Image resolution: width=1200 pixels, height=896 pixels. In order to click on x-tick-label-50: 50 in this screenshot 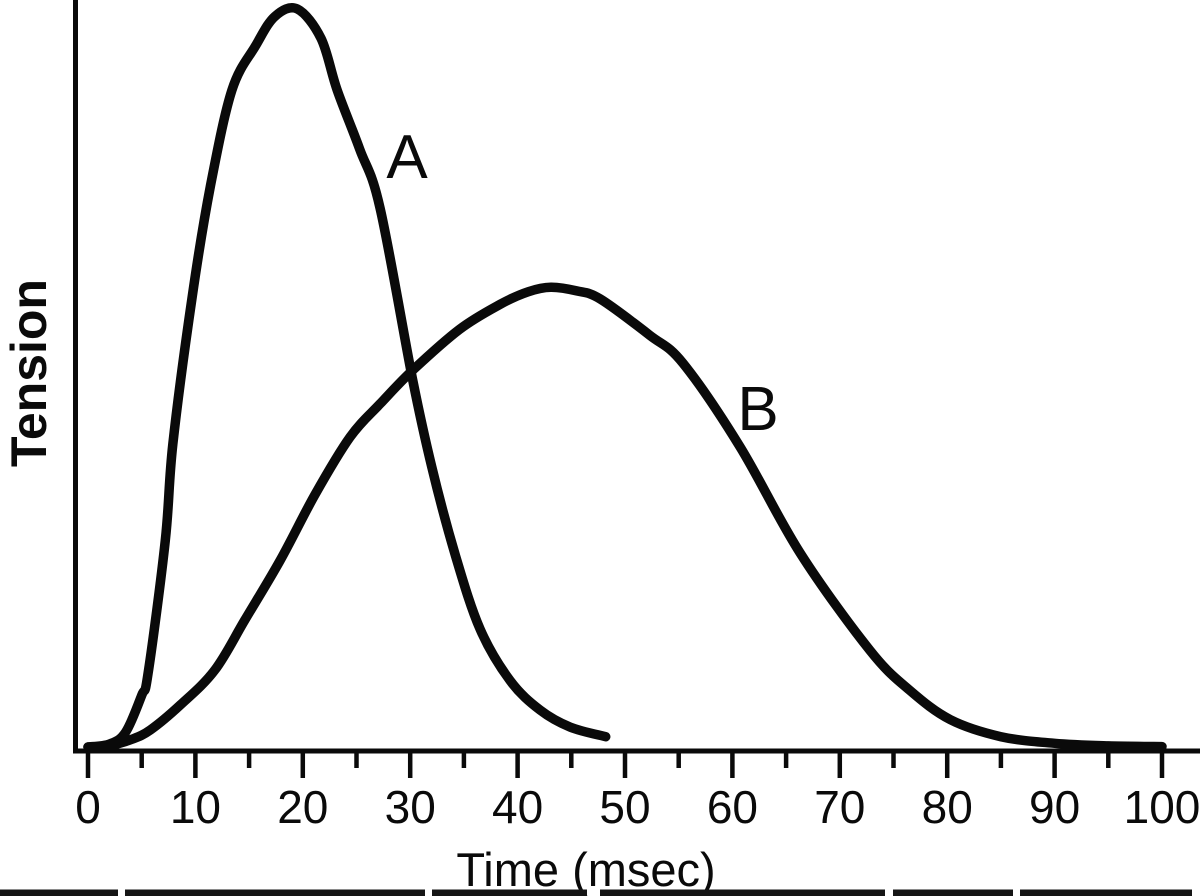, I will do `click(624, 807)`.